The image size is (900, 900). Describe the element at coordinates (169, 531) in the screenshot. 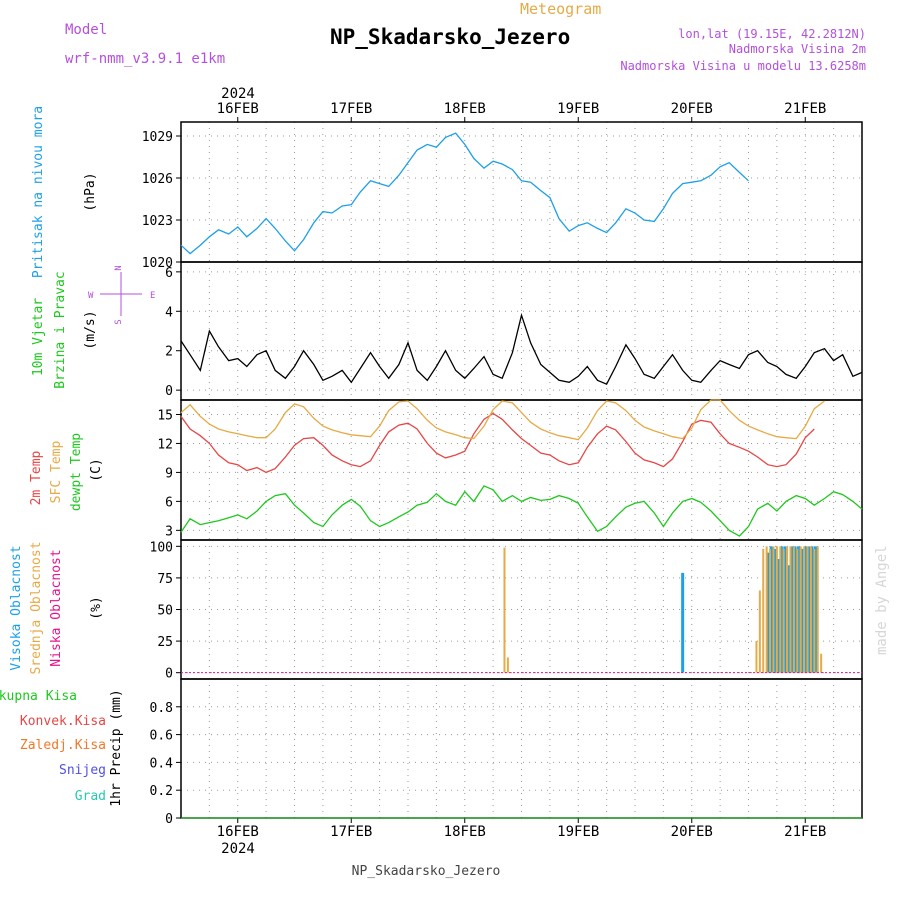

I see `y-tick-label: 3` at that location.